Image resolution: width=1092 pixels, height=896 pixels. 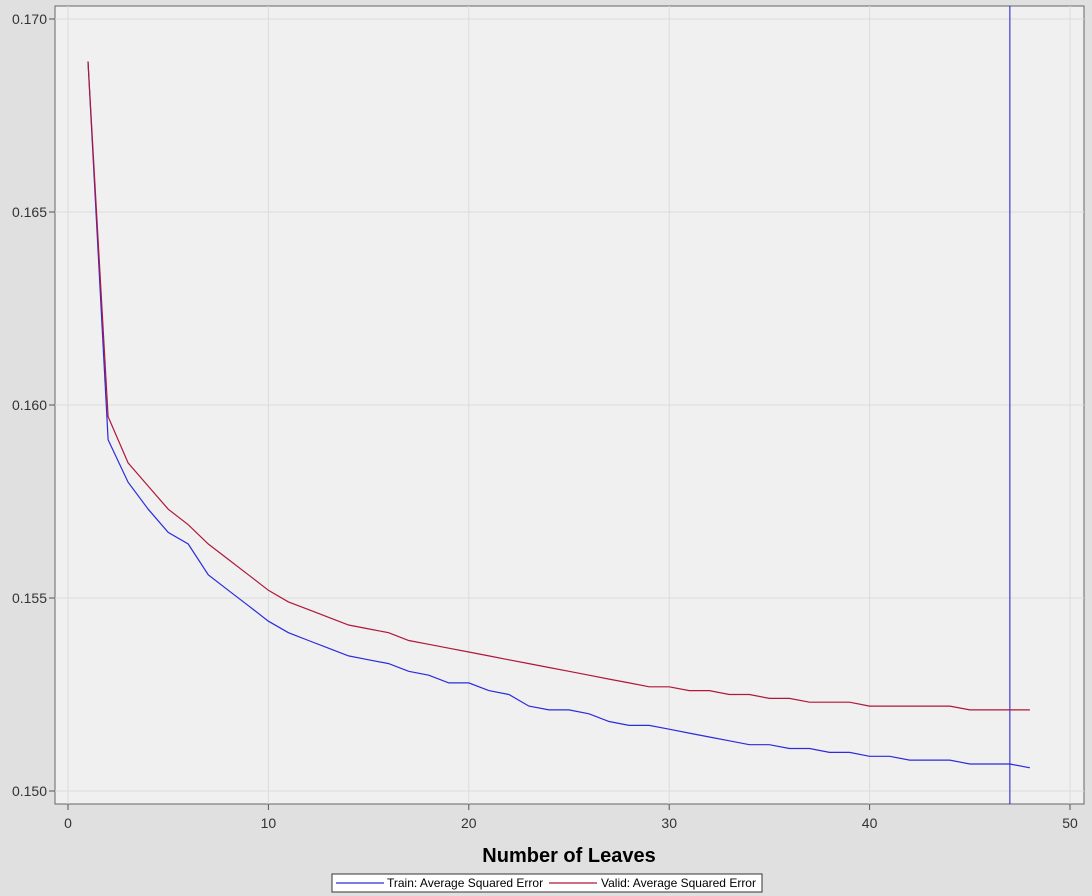 What do you see at coordinates (29, 212) in the screenshot?
I see `y-tick-label: 0.165` at bounding box center [29, 212].